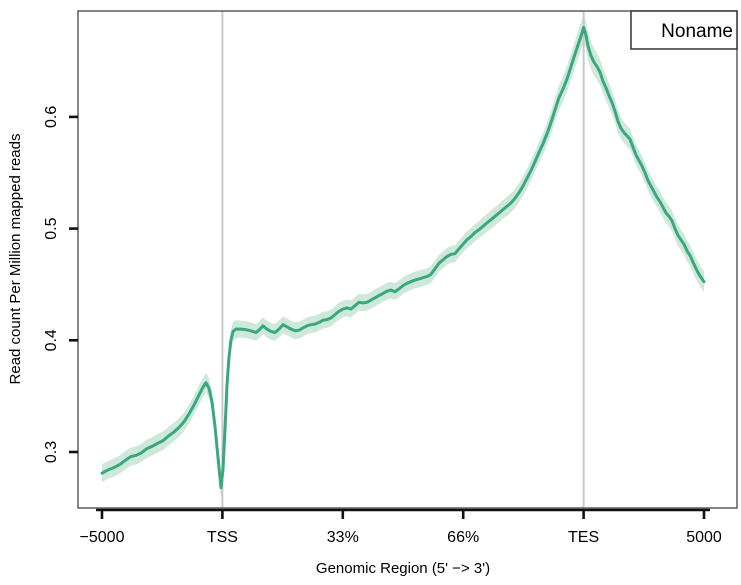 The height and width of the screenshot is (585, 741). I want to click on y-axis-title: Read count Per Million mapped reads, so click(15, 259).